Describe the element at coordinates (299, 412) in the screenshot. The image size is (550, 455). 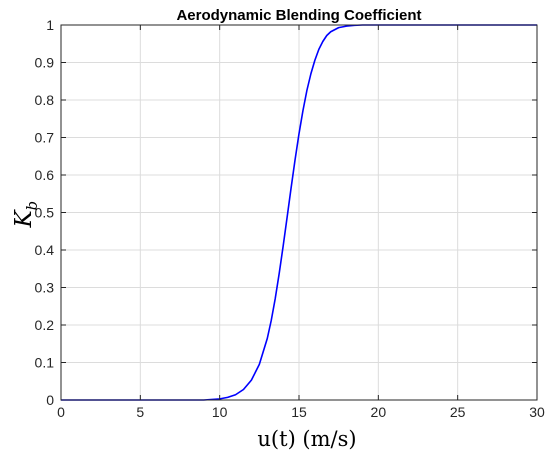
I see `x-tick-label: 15` at that location.